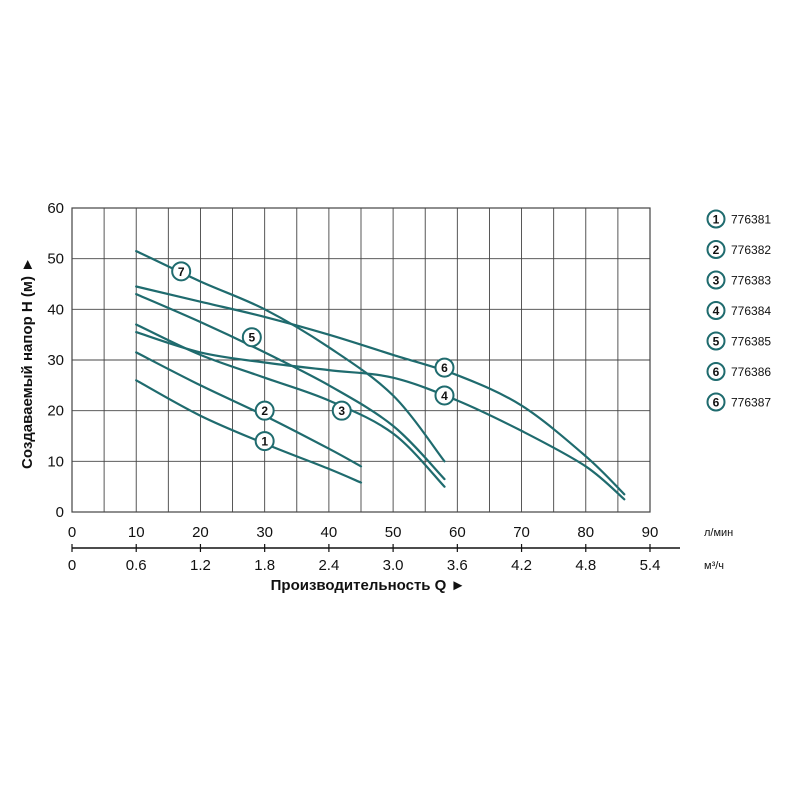 This screenshot has height=800, width=800. I want to click on x-axis-m3h: 0 0.6 1.2 1.8 2.4 3.0 3.6 4.2 4.8 5.4, so click(374, 559).